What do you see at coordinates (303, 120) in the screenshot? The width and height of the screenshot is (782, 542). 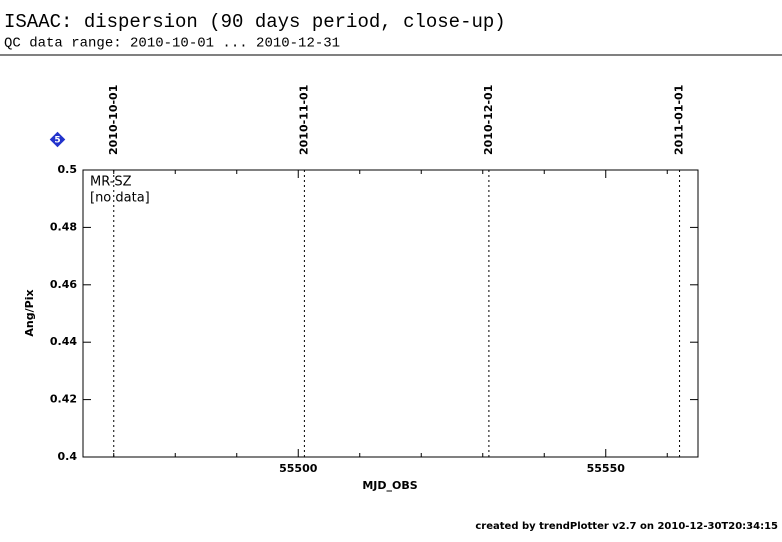 I see `date-label: 2010-11-01` at bounding box center [303, 120].